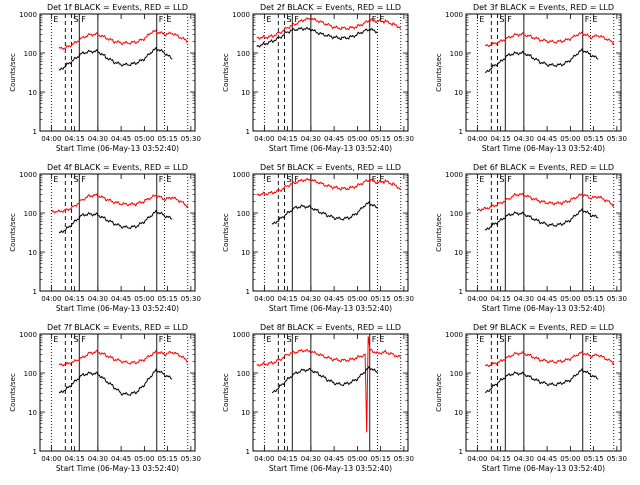 The height and width of the screenshot is (485, 640). I want to click on panel-title: Det 7f BLACK = Events, RED = LLD, so click(117, 327).